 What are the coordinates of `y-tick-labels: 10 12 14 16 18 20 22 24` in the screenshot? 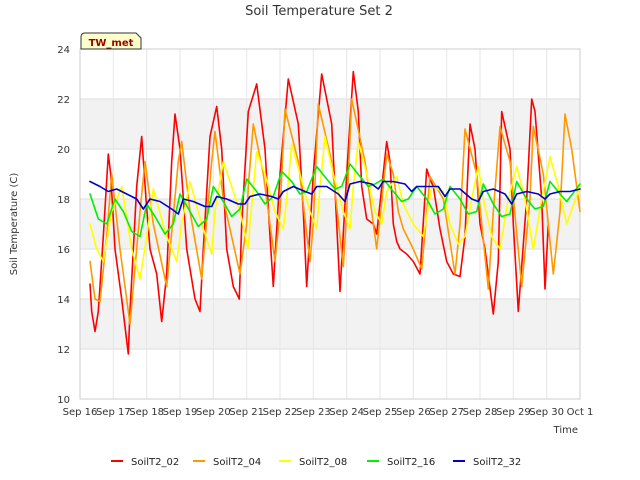 It's located at (63, 225).